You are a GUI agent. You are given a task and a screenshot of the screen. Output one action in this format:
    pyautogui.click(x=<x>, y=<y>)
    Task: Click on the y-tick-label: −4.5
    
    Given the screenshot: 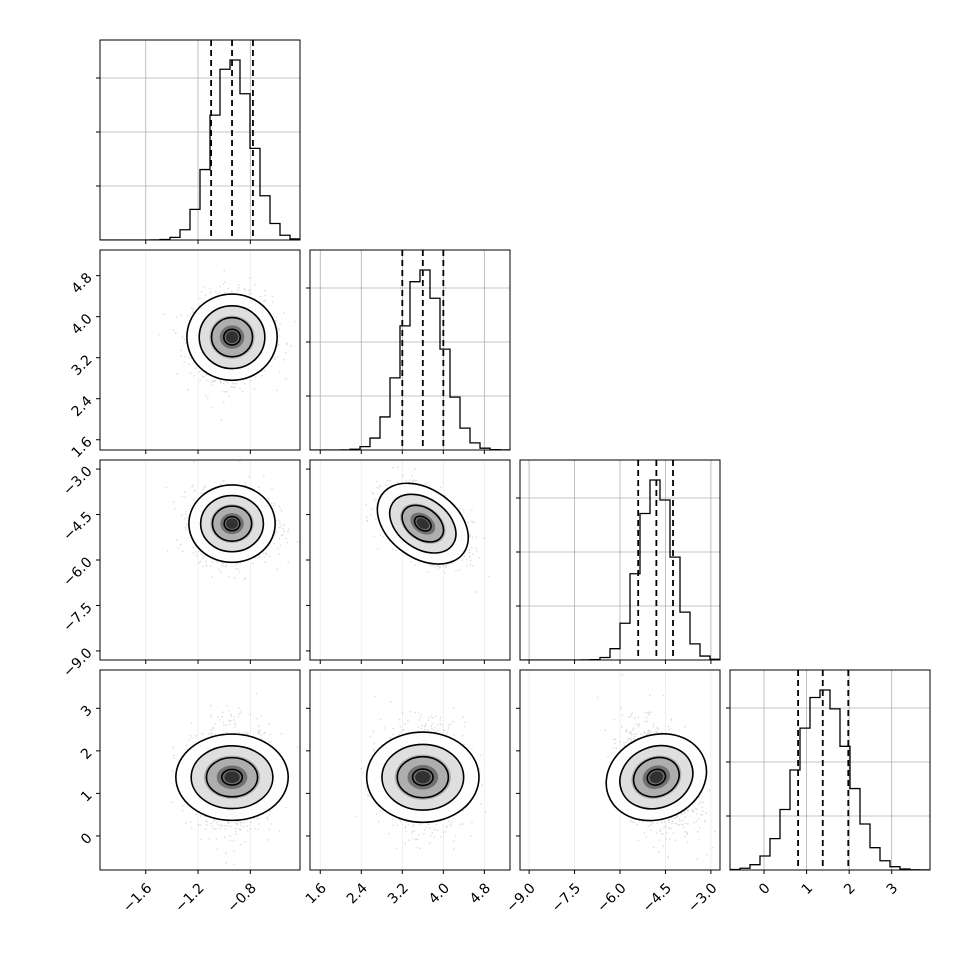 What is the action you would take?
    pyautogui.click(x=77, y=526)
    